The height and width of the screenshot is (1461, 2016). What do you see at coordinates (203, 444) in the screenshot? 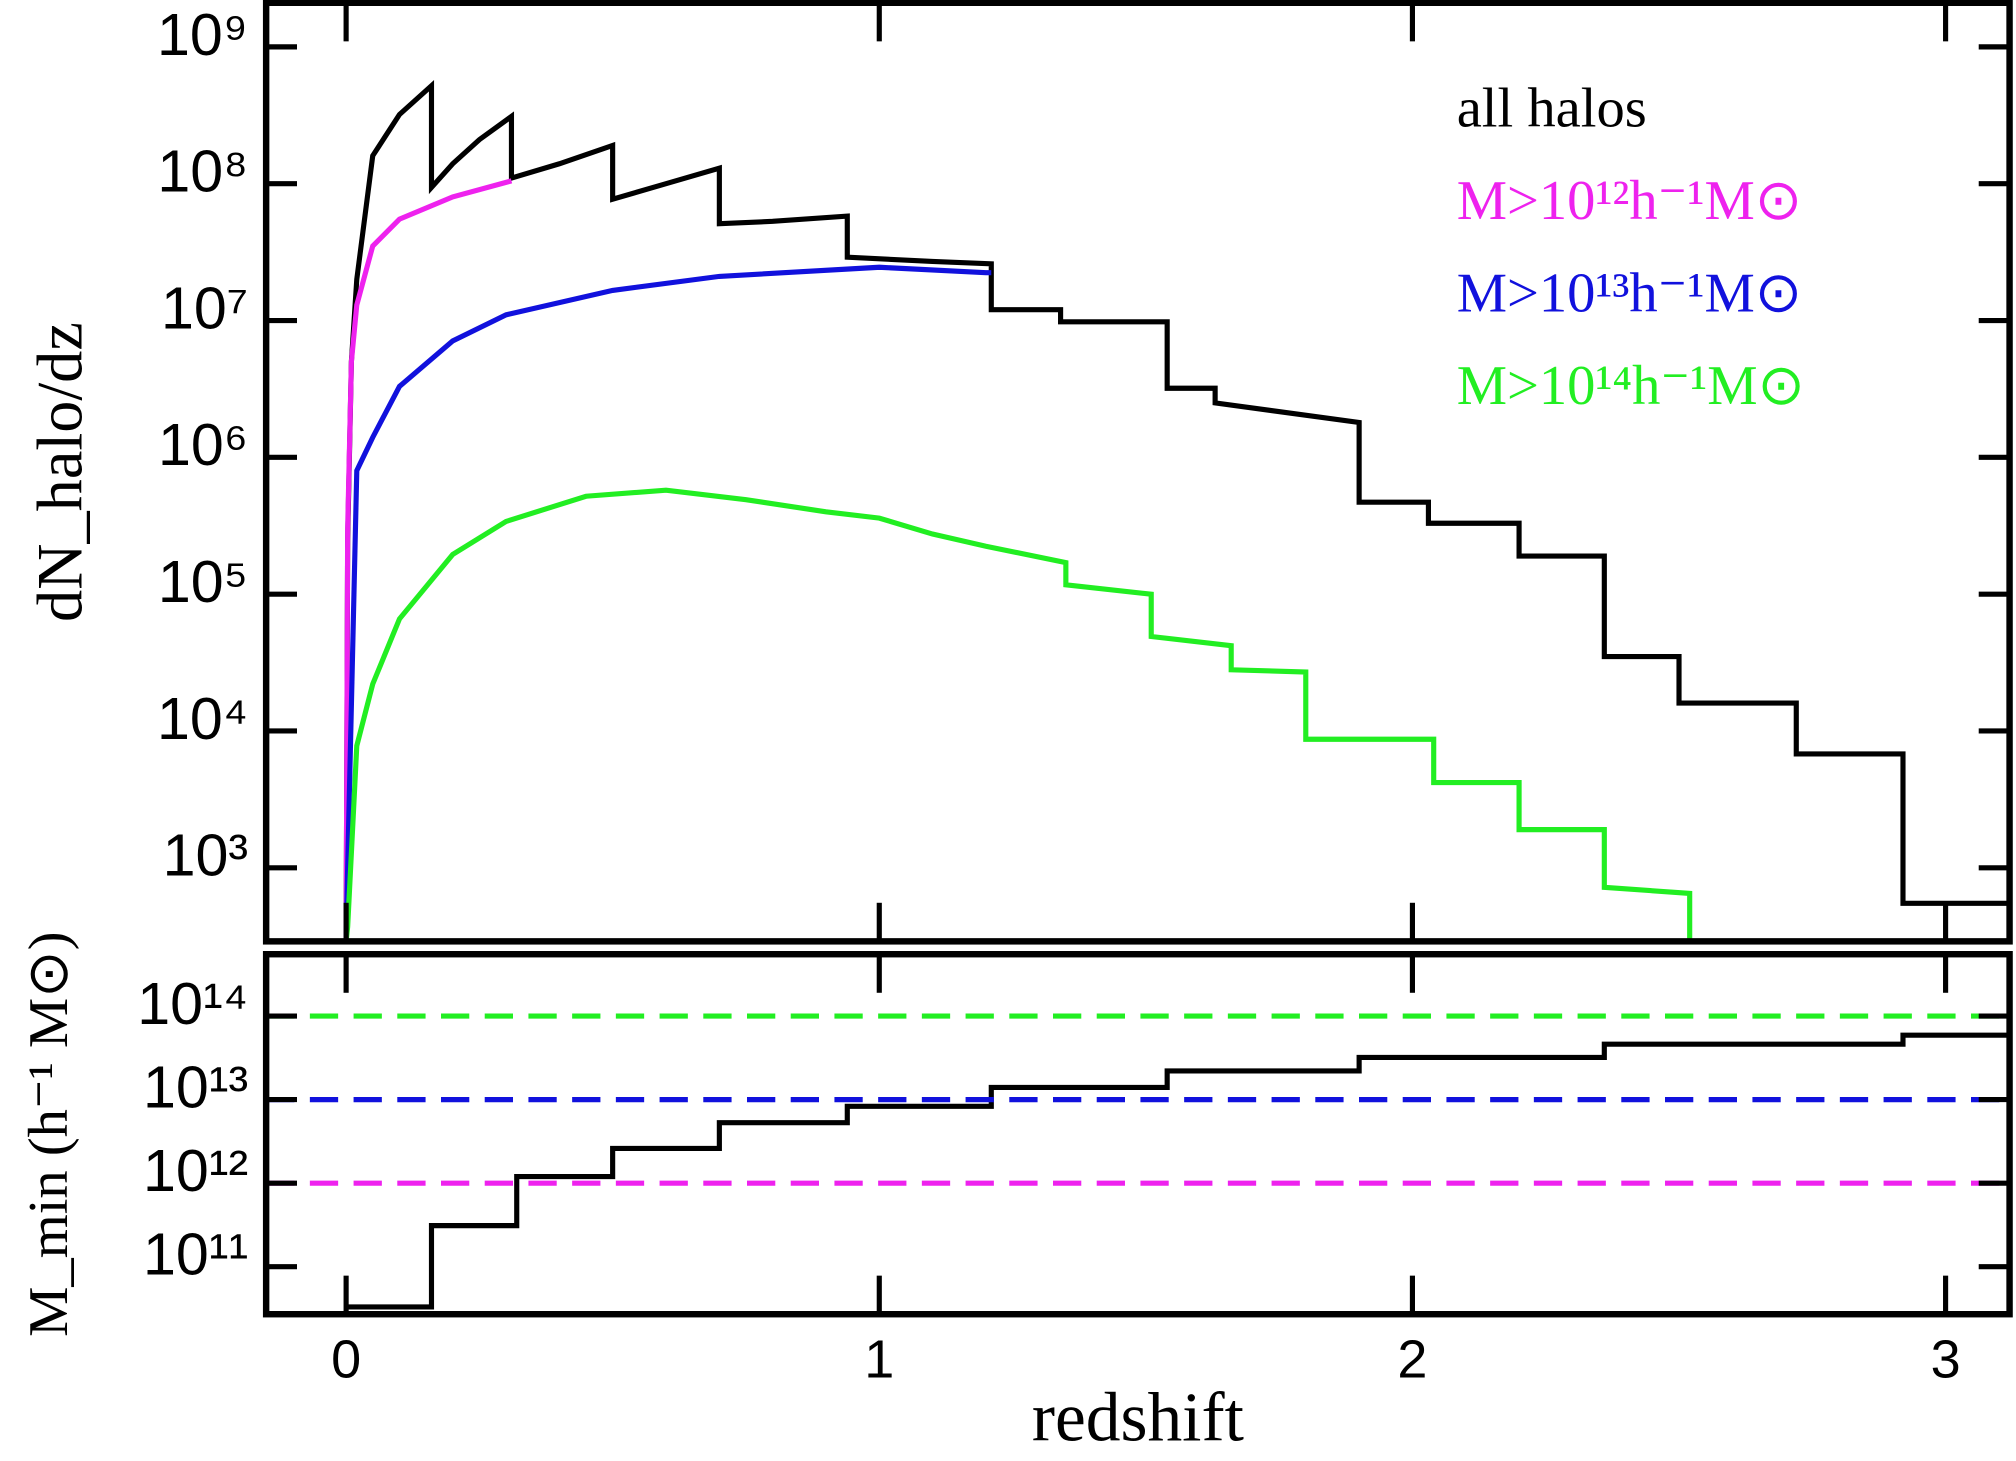
I see `y-tick-label: 10⁶` at bounding box center [203, 444].